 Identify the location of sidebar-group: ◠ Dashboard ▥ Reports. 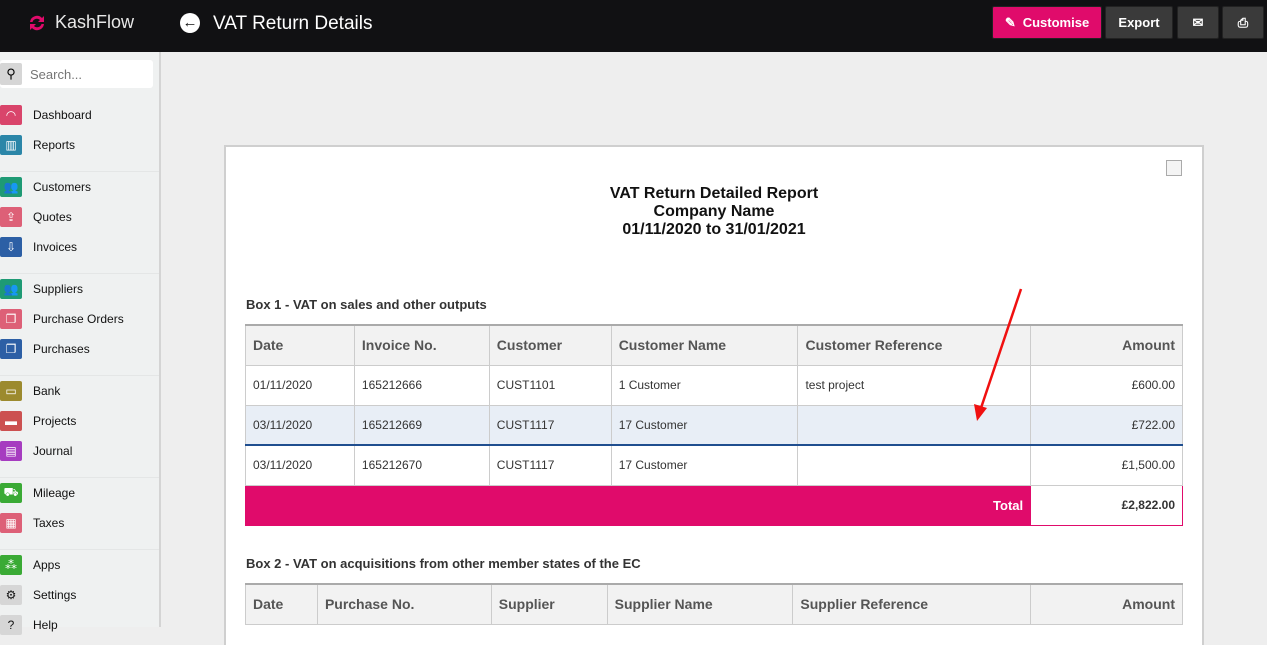
(79, 130).